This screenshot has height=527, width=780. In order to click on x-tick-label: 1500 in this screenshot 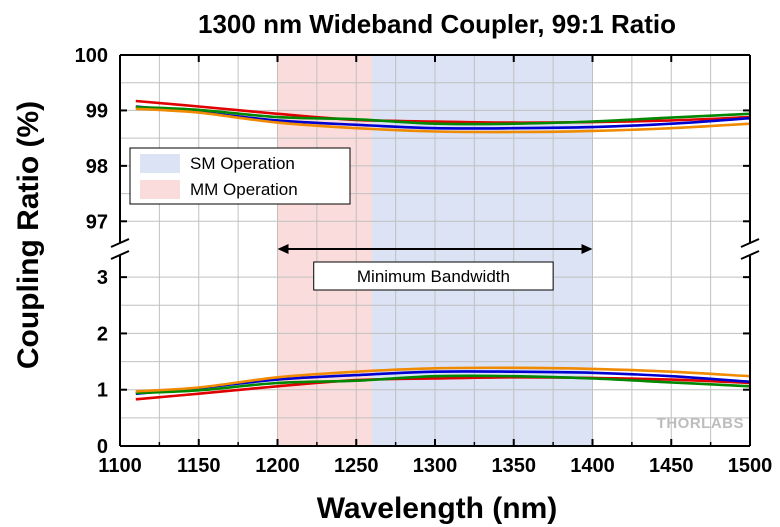, I will do `click(750, 466)`.